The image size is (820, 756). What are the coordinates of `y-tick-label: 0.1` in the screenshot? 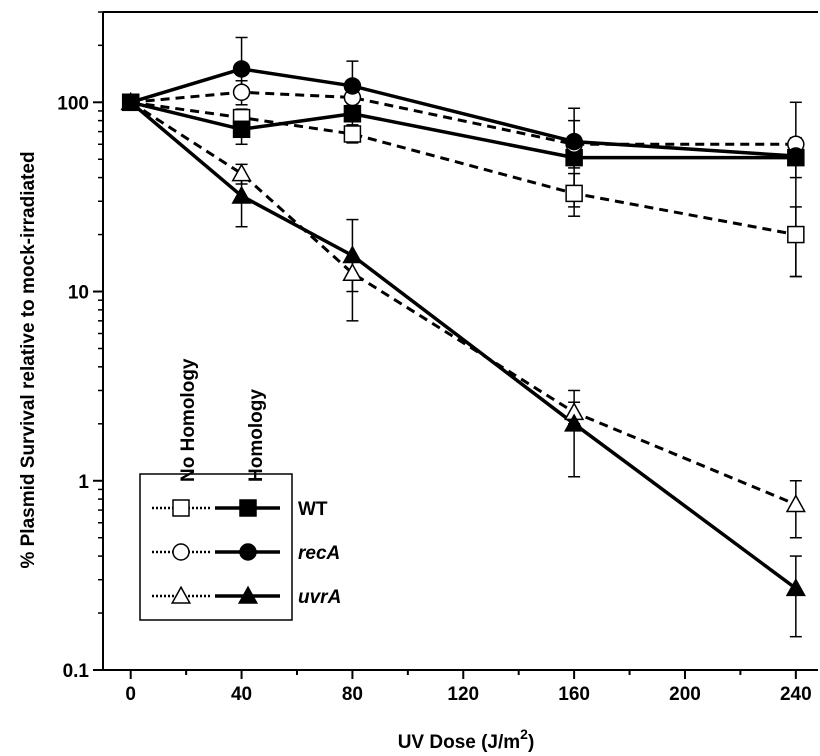 It's located at (76, 671).